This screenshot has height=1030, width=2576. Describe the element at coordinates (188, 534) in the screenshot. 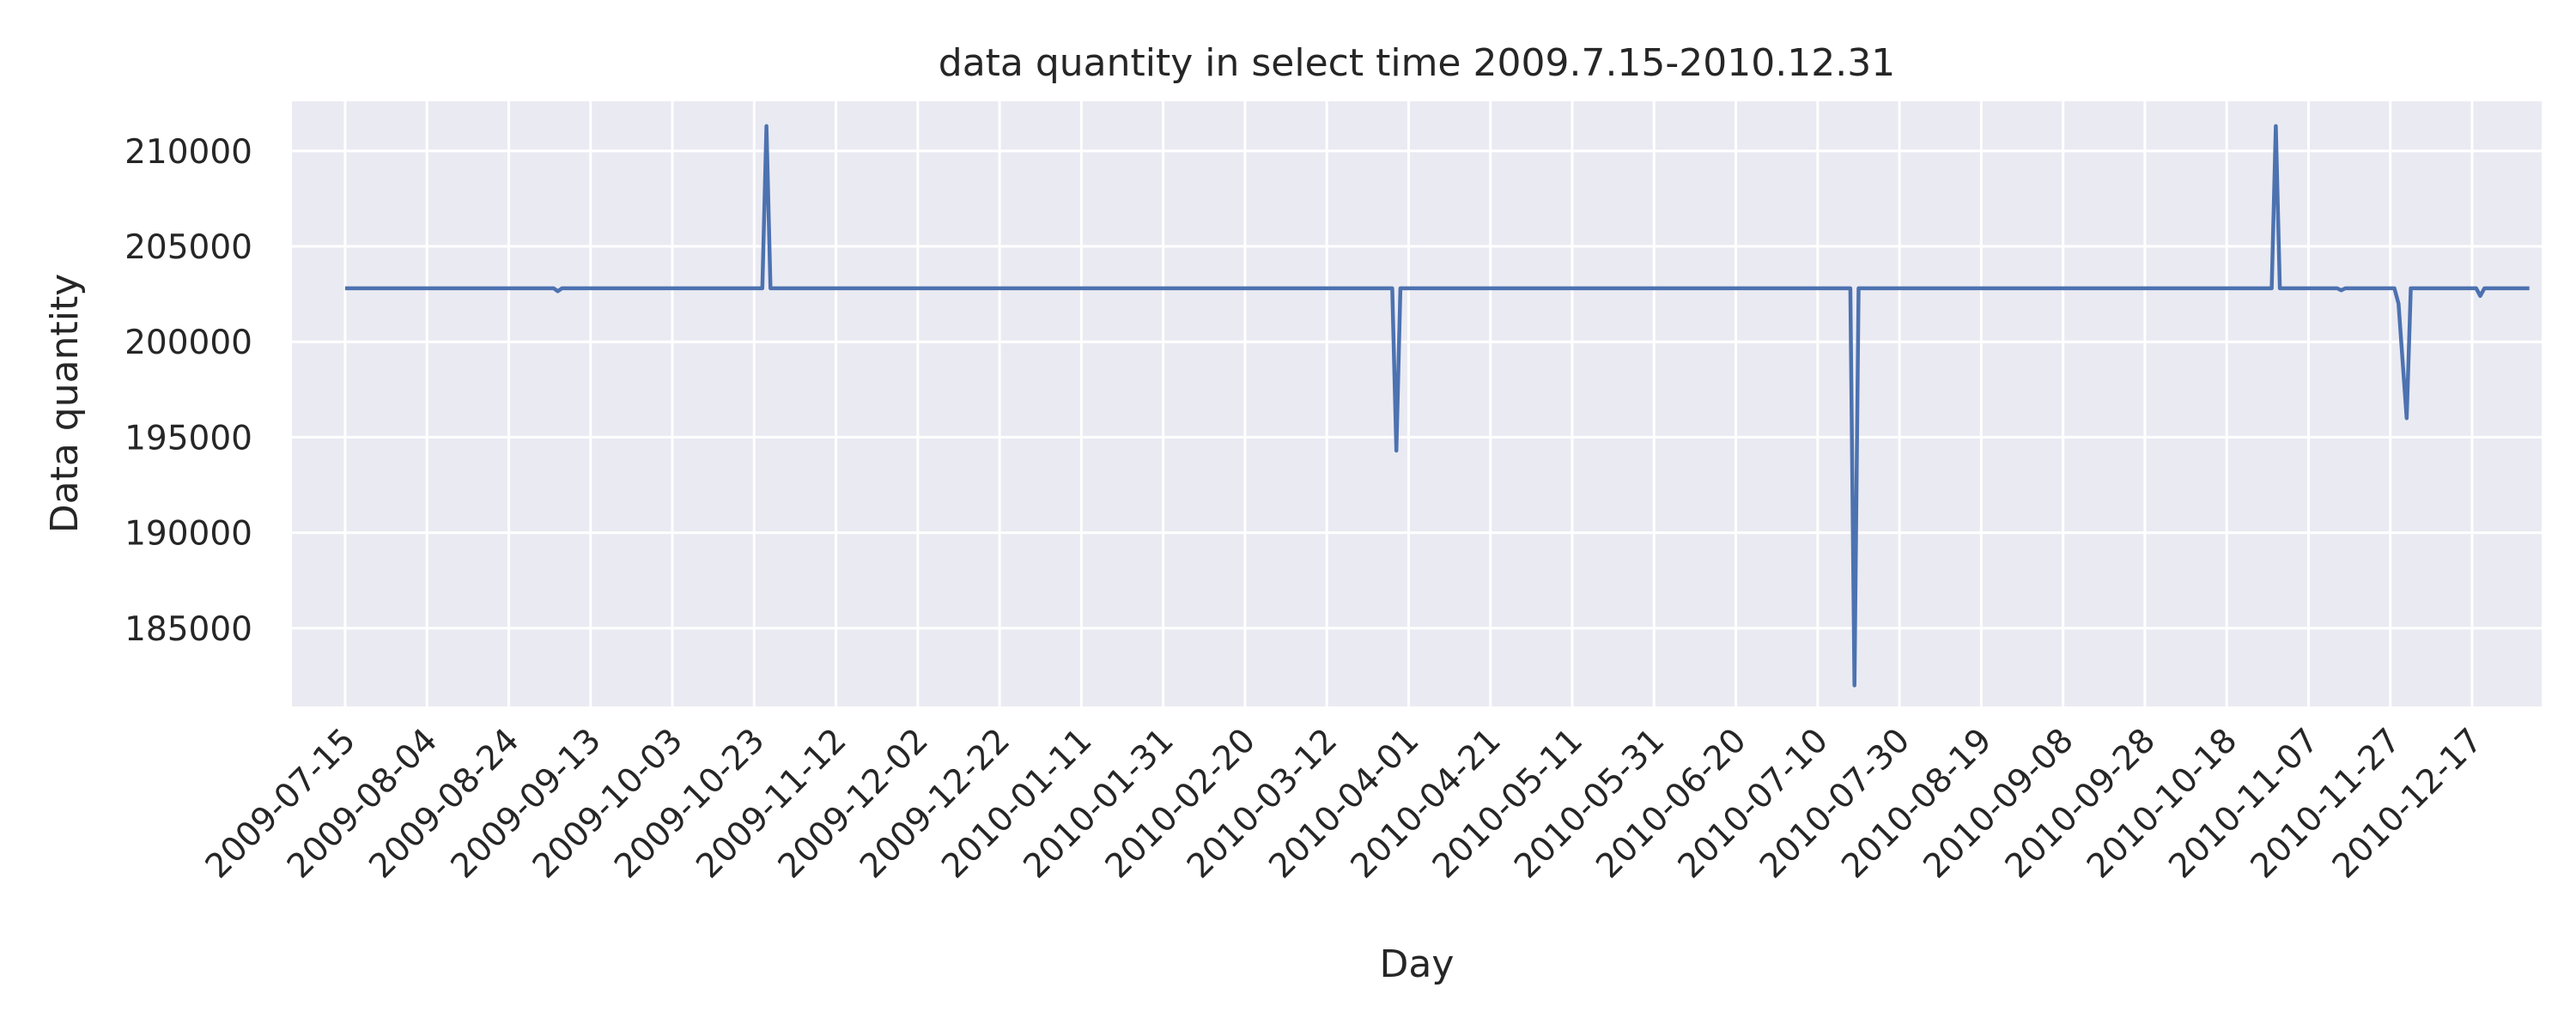

I see `y-tick-label: 190000` at that location.